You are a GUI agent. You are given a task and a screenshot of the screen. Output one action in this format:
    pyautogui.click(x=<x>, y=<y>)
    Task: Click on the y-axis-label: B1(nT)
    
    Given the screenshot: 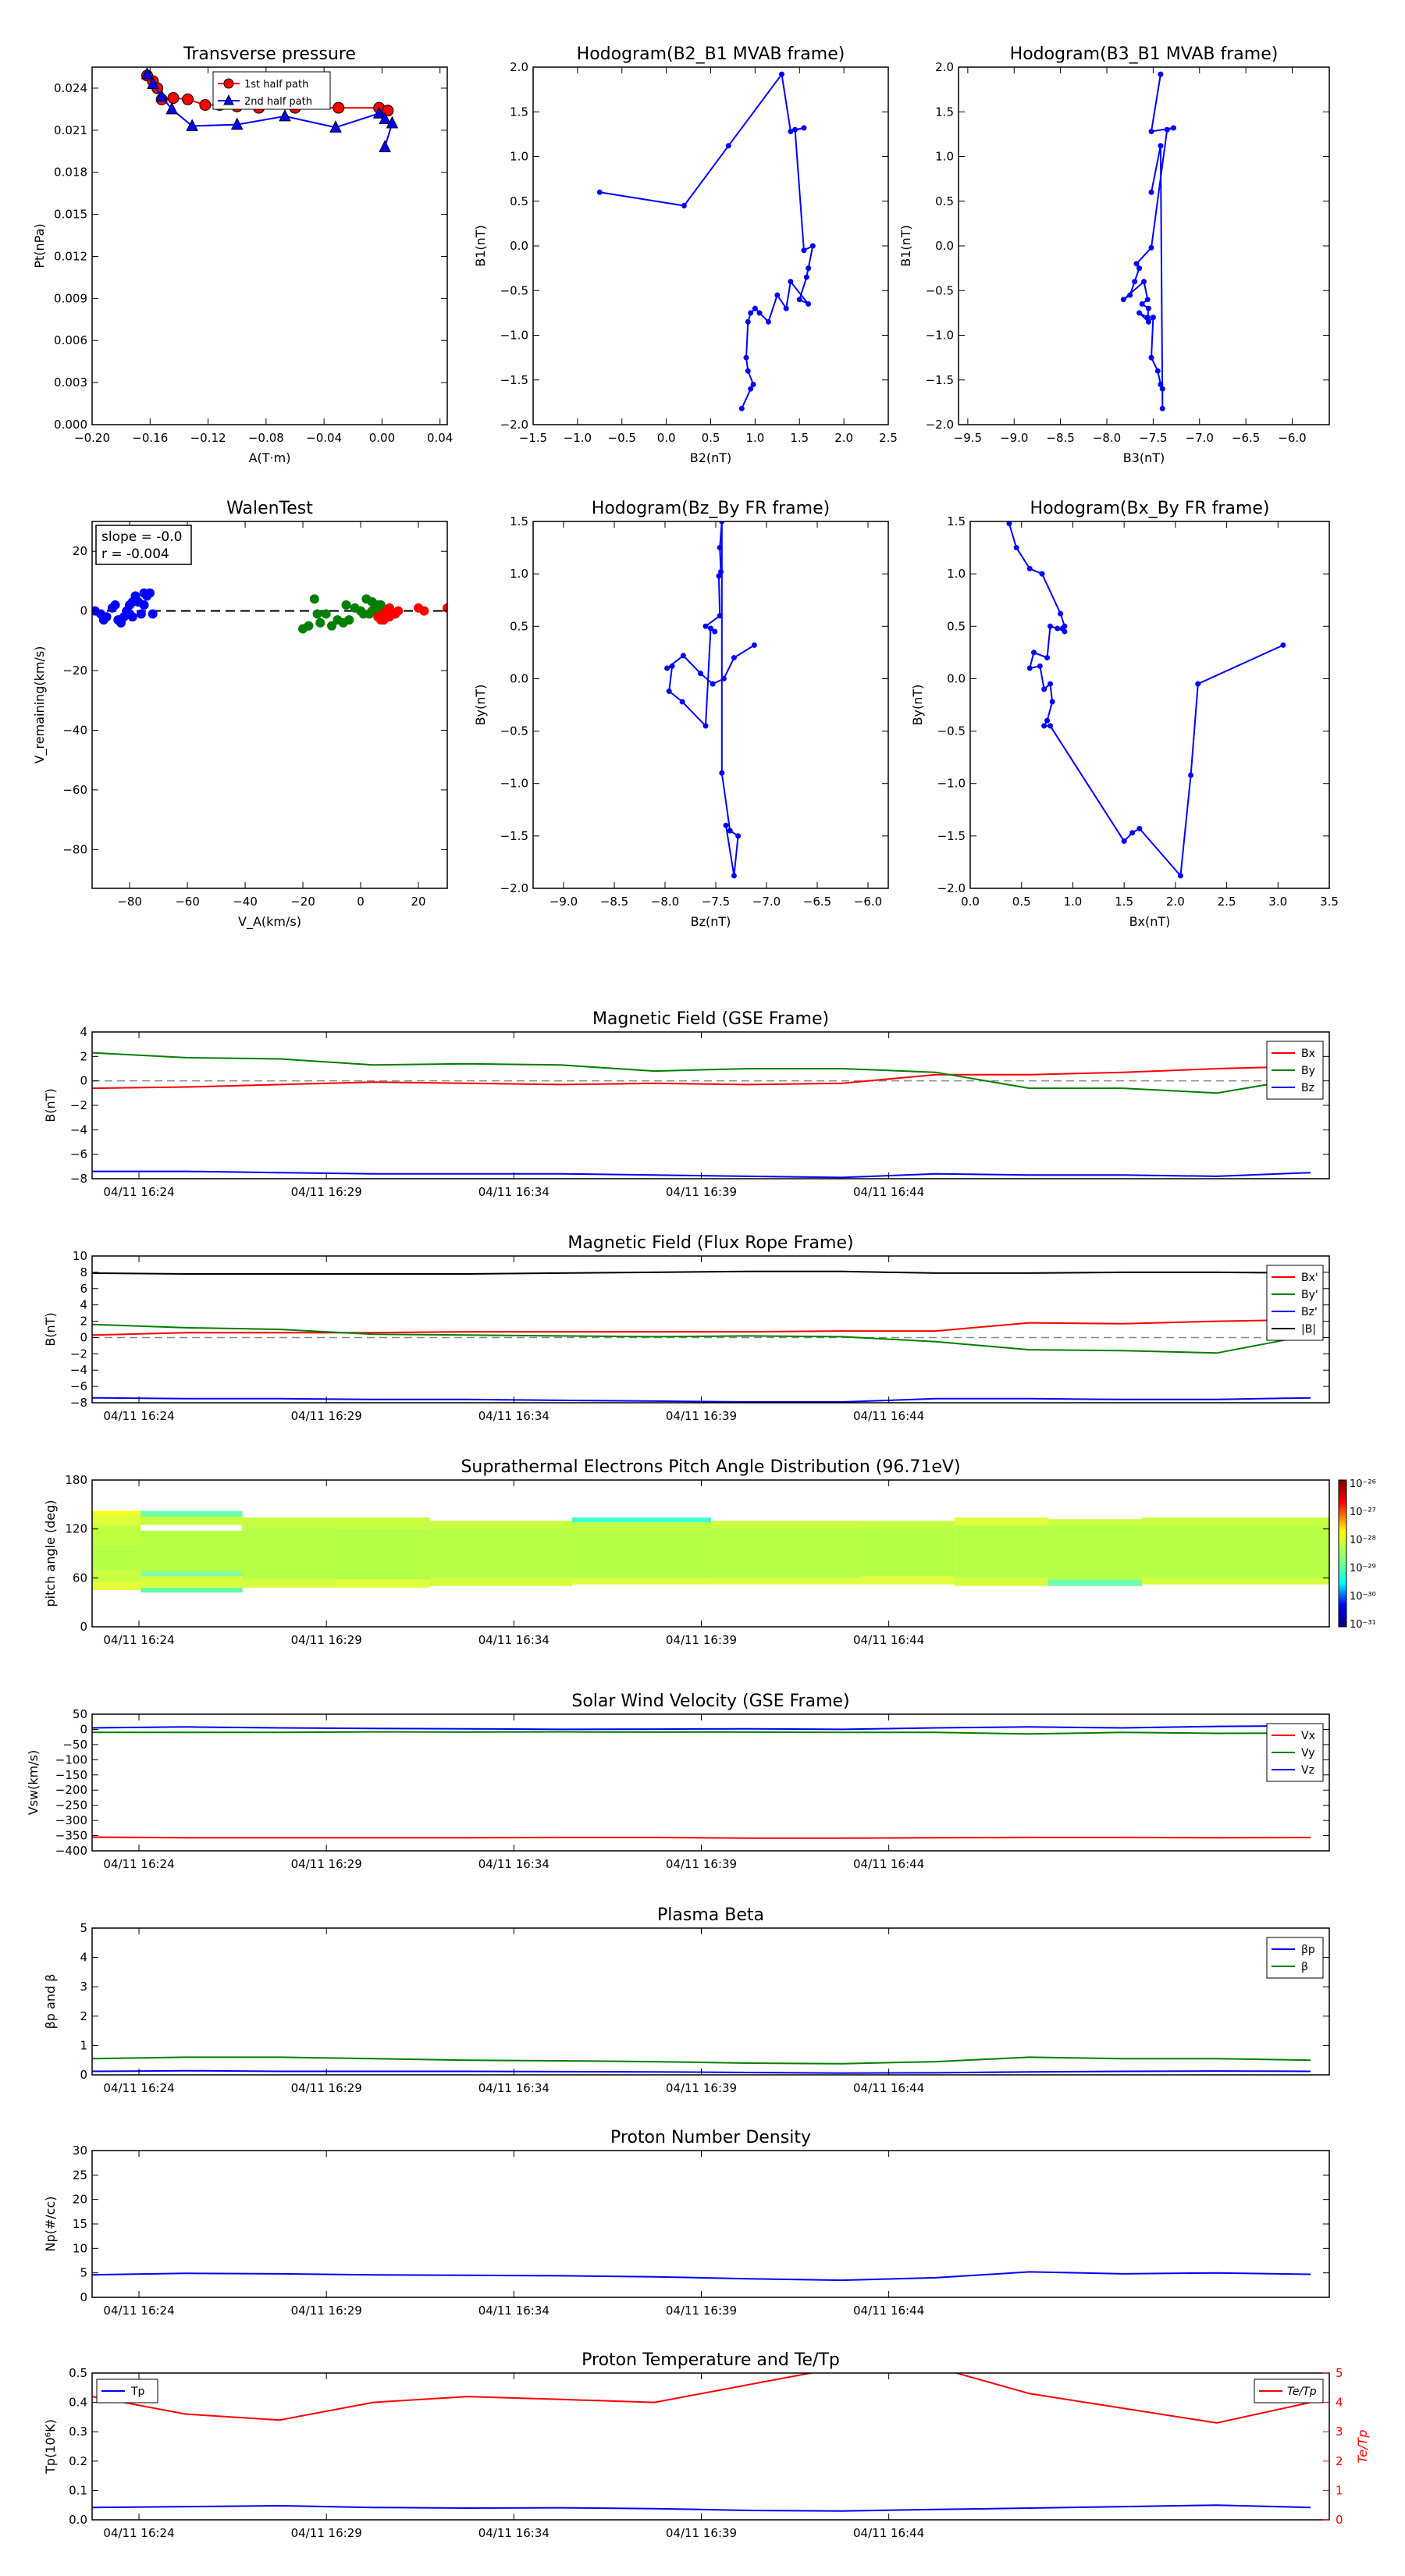 What is the action you would take?
    pyautogui.click(x=481, y=246)
    